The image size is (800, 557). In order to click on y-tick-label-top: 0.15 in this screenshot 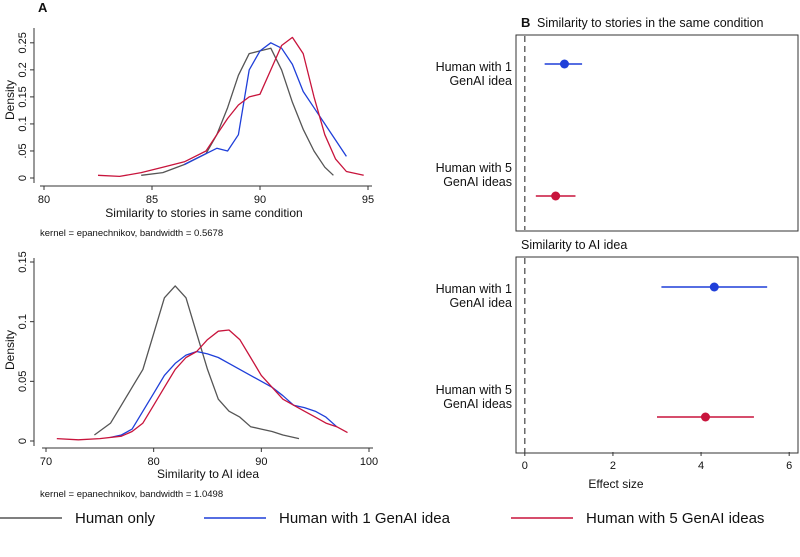, I will do `click(23, 96)`.